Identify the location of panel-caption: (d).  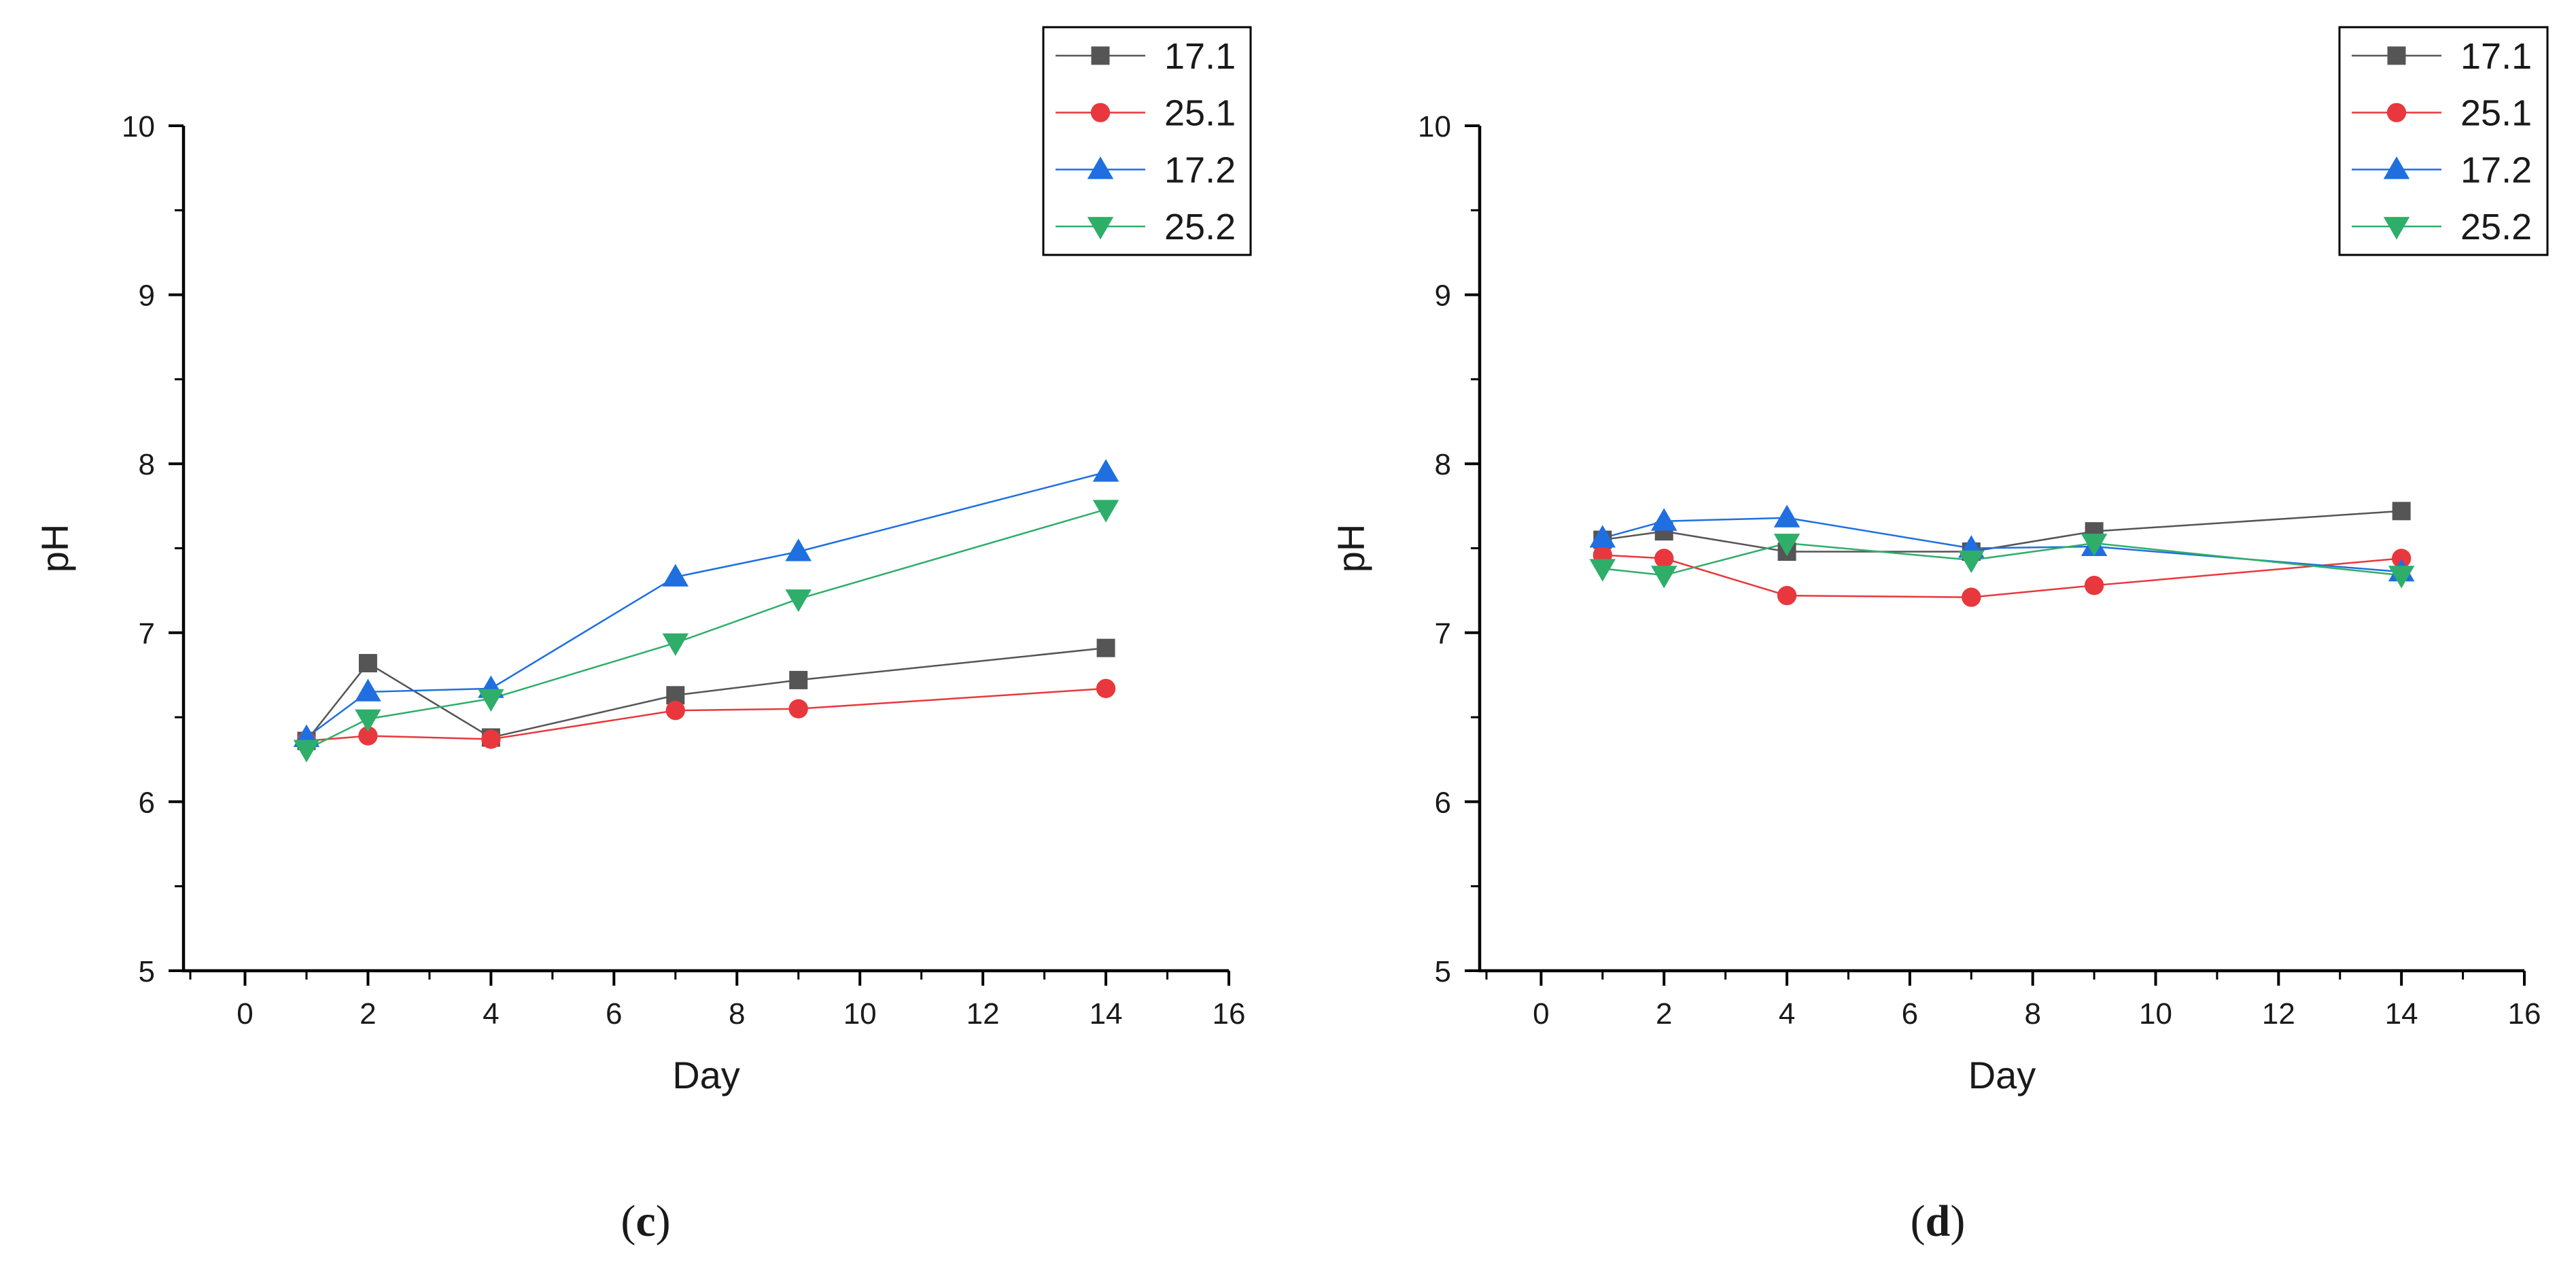
(1938, 1221).